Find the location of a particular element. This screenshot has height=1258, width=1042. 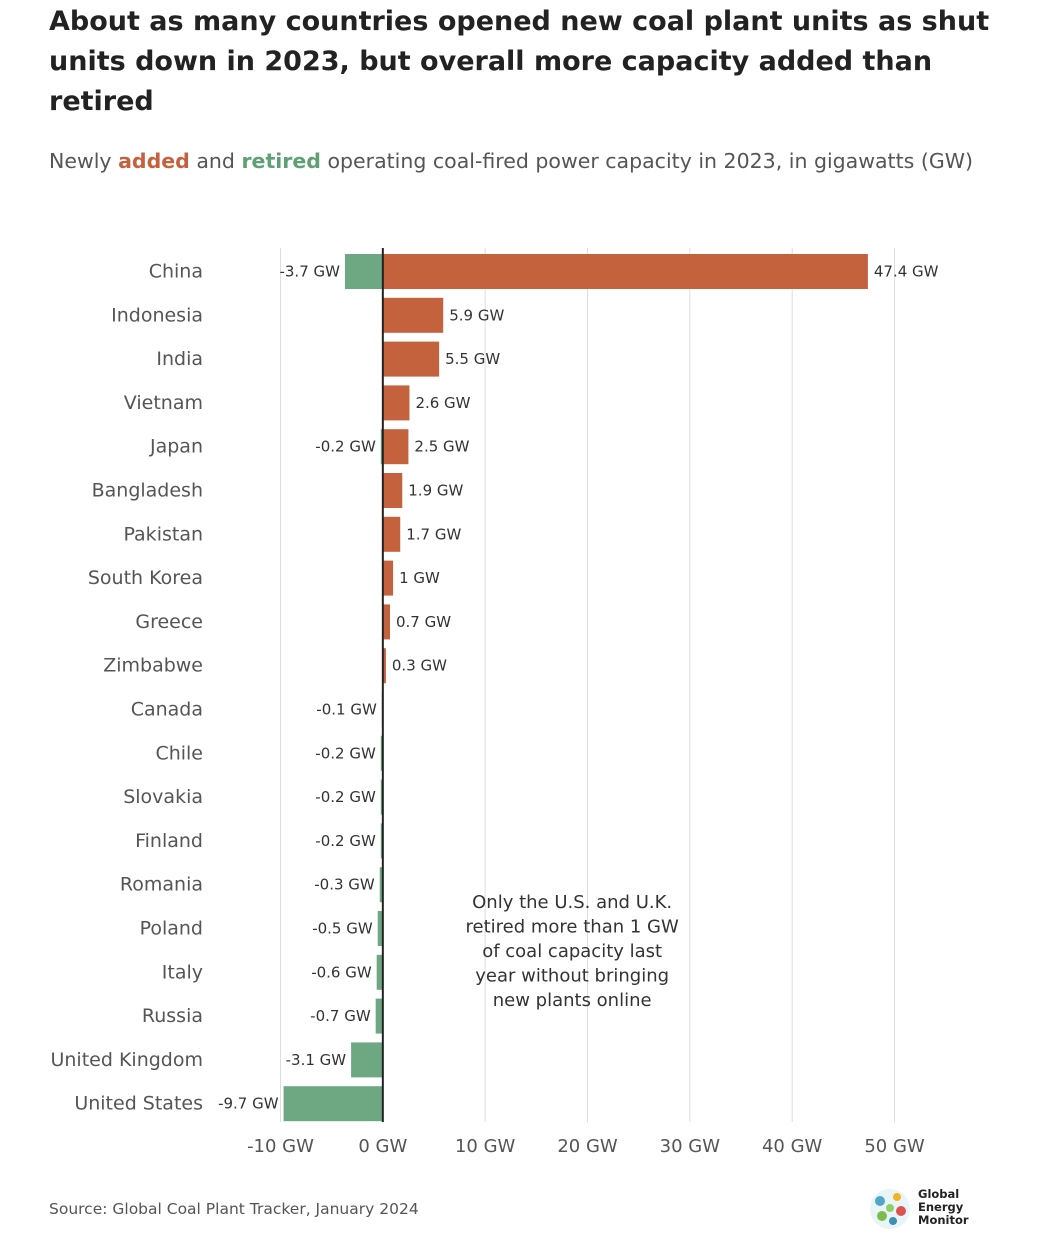

bar-retired-china is located at coordinates (363, 271).